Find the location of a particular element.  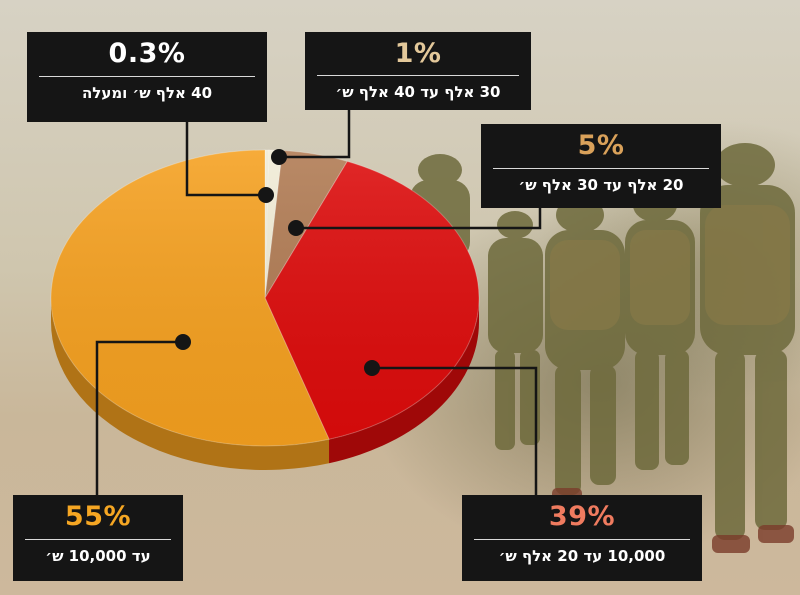

range-10k-20k: 10,000 עד 20 אלף ש׳ is located at coordinates (582, 556).